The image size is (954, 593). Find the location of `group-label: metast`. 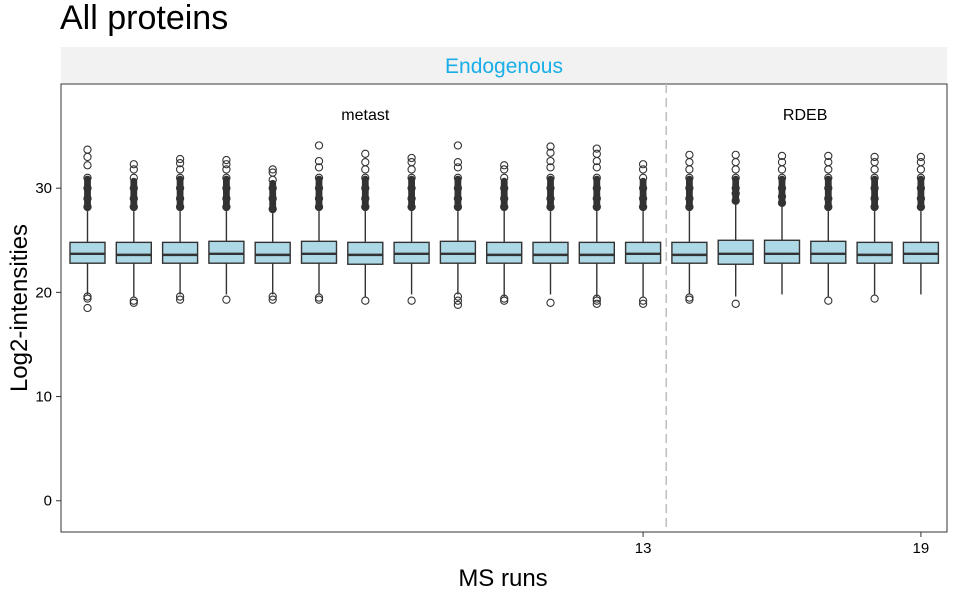

group-label: metast is located at coordinates (365, 115).